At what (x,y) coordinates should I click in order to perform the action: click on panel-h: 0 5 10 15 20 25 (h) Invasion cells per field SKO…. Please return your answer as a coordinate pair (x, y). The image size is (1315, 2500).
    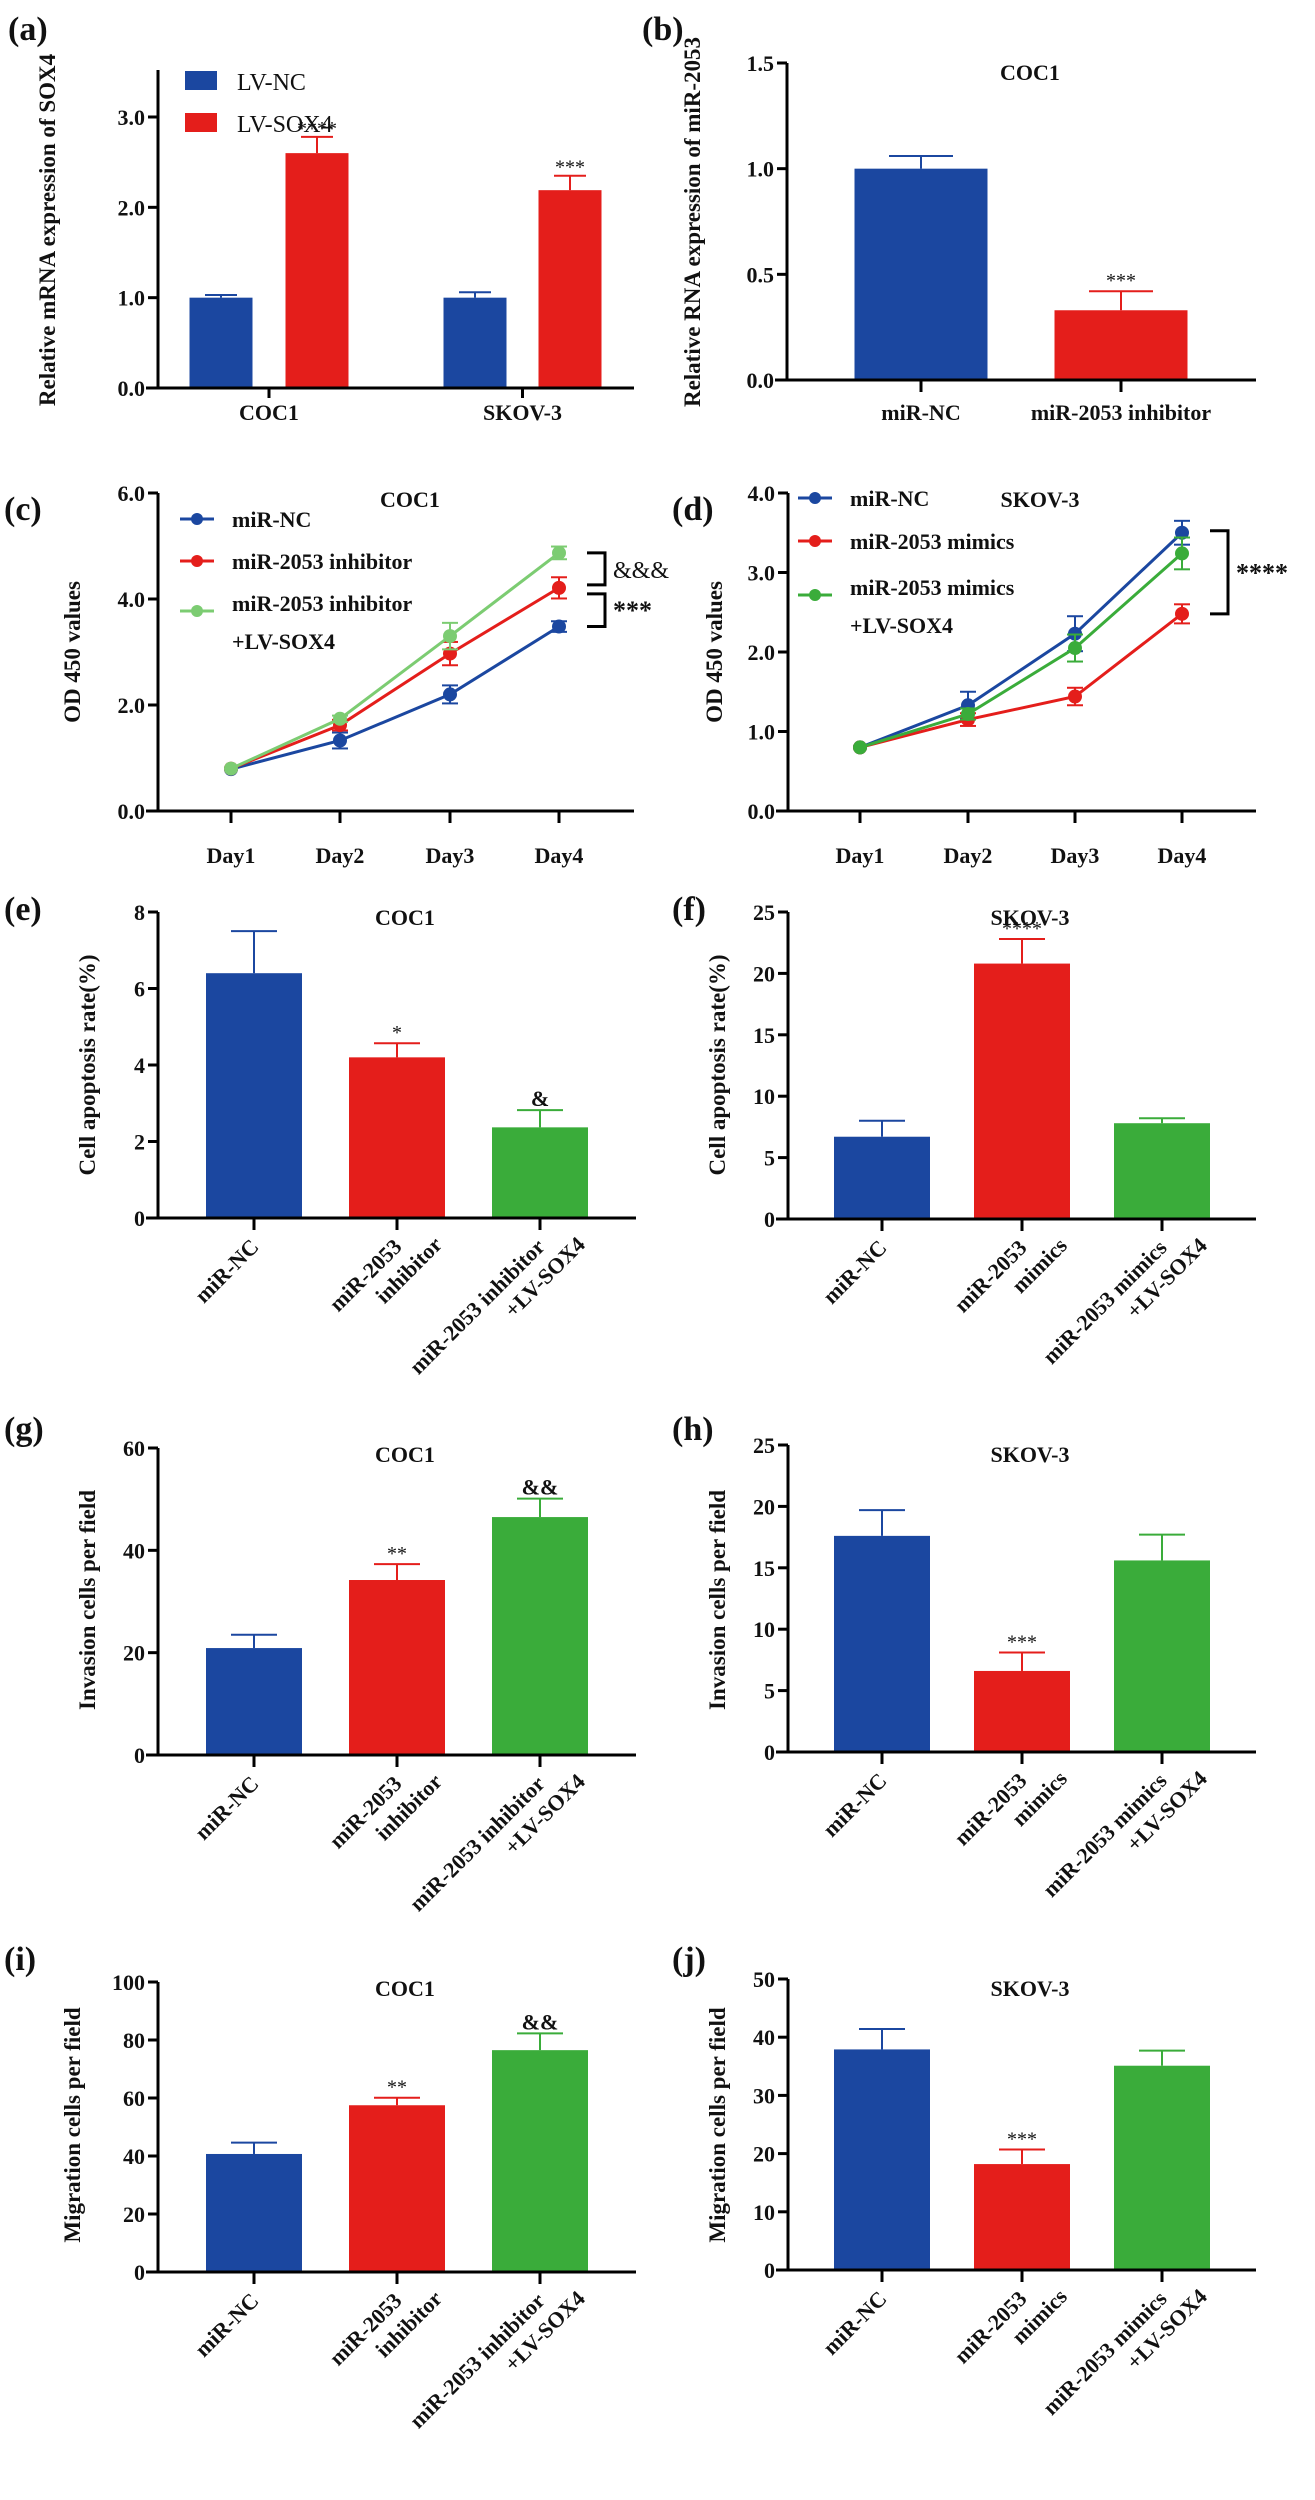
    Looking at the image, I should click on (964, 1656).